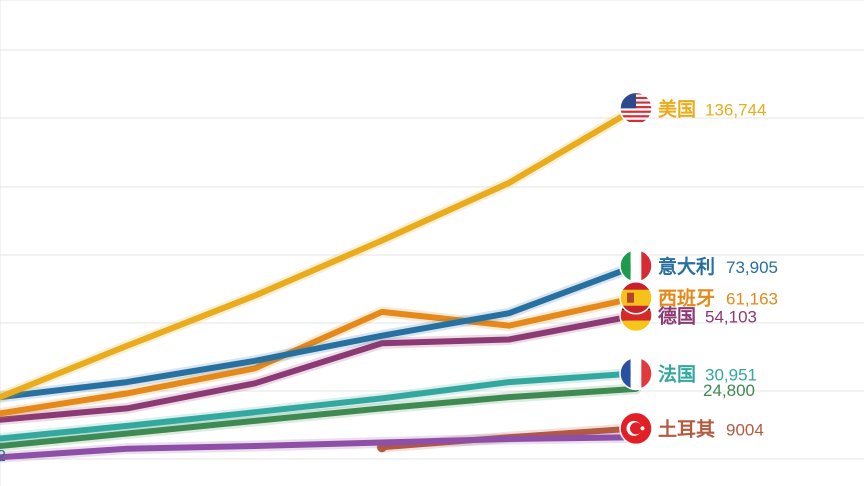 The width and height of the screenshot is (864, 486). Describe the element at coordinates (636, 297) in the screenshot. I see `spain-flag-icon` at that location.